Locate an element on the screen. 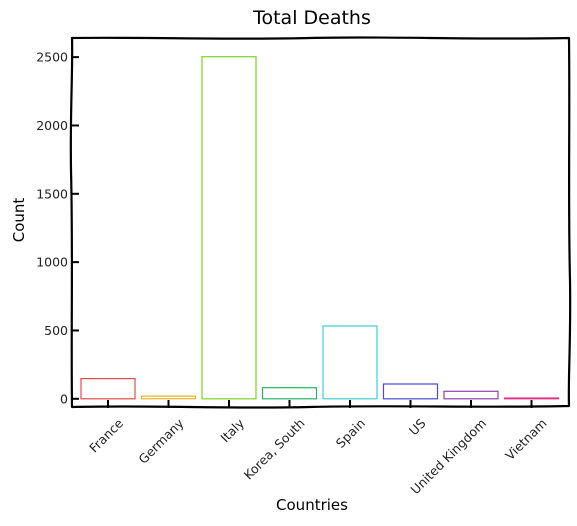 This screenshot has height=526, width=577. y-tick-label: 0 is located at coordinates (64, 398).